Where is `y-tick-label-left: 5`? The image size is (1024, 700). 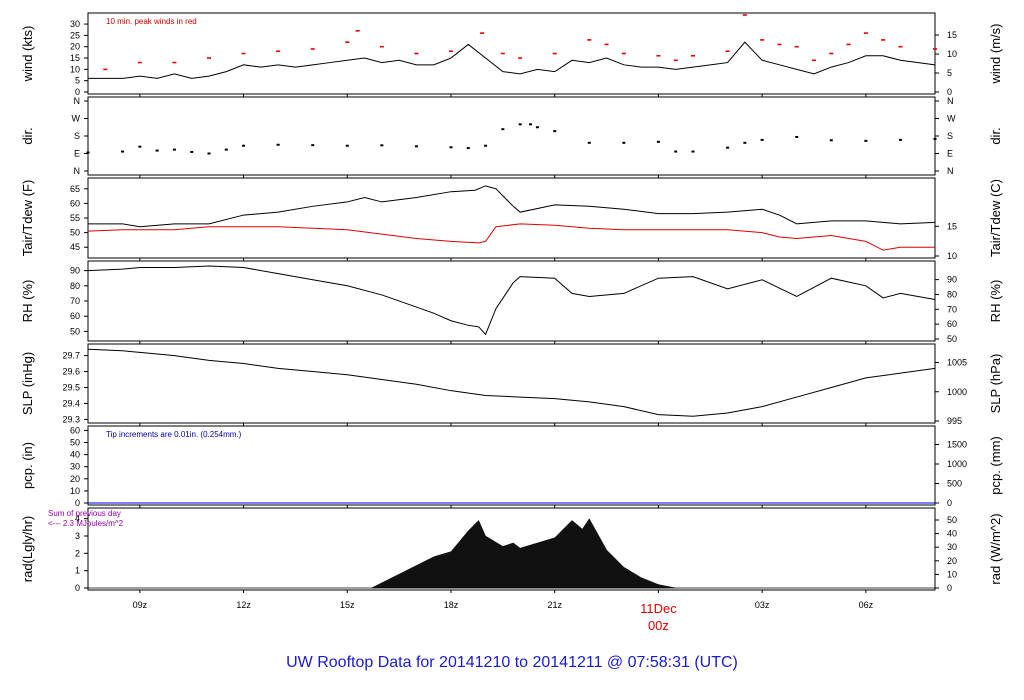 y-tick-label-left: 5 is located at coordinates (77, 81).